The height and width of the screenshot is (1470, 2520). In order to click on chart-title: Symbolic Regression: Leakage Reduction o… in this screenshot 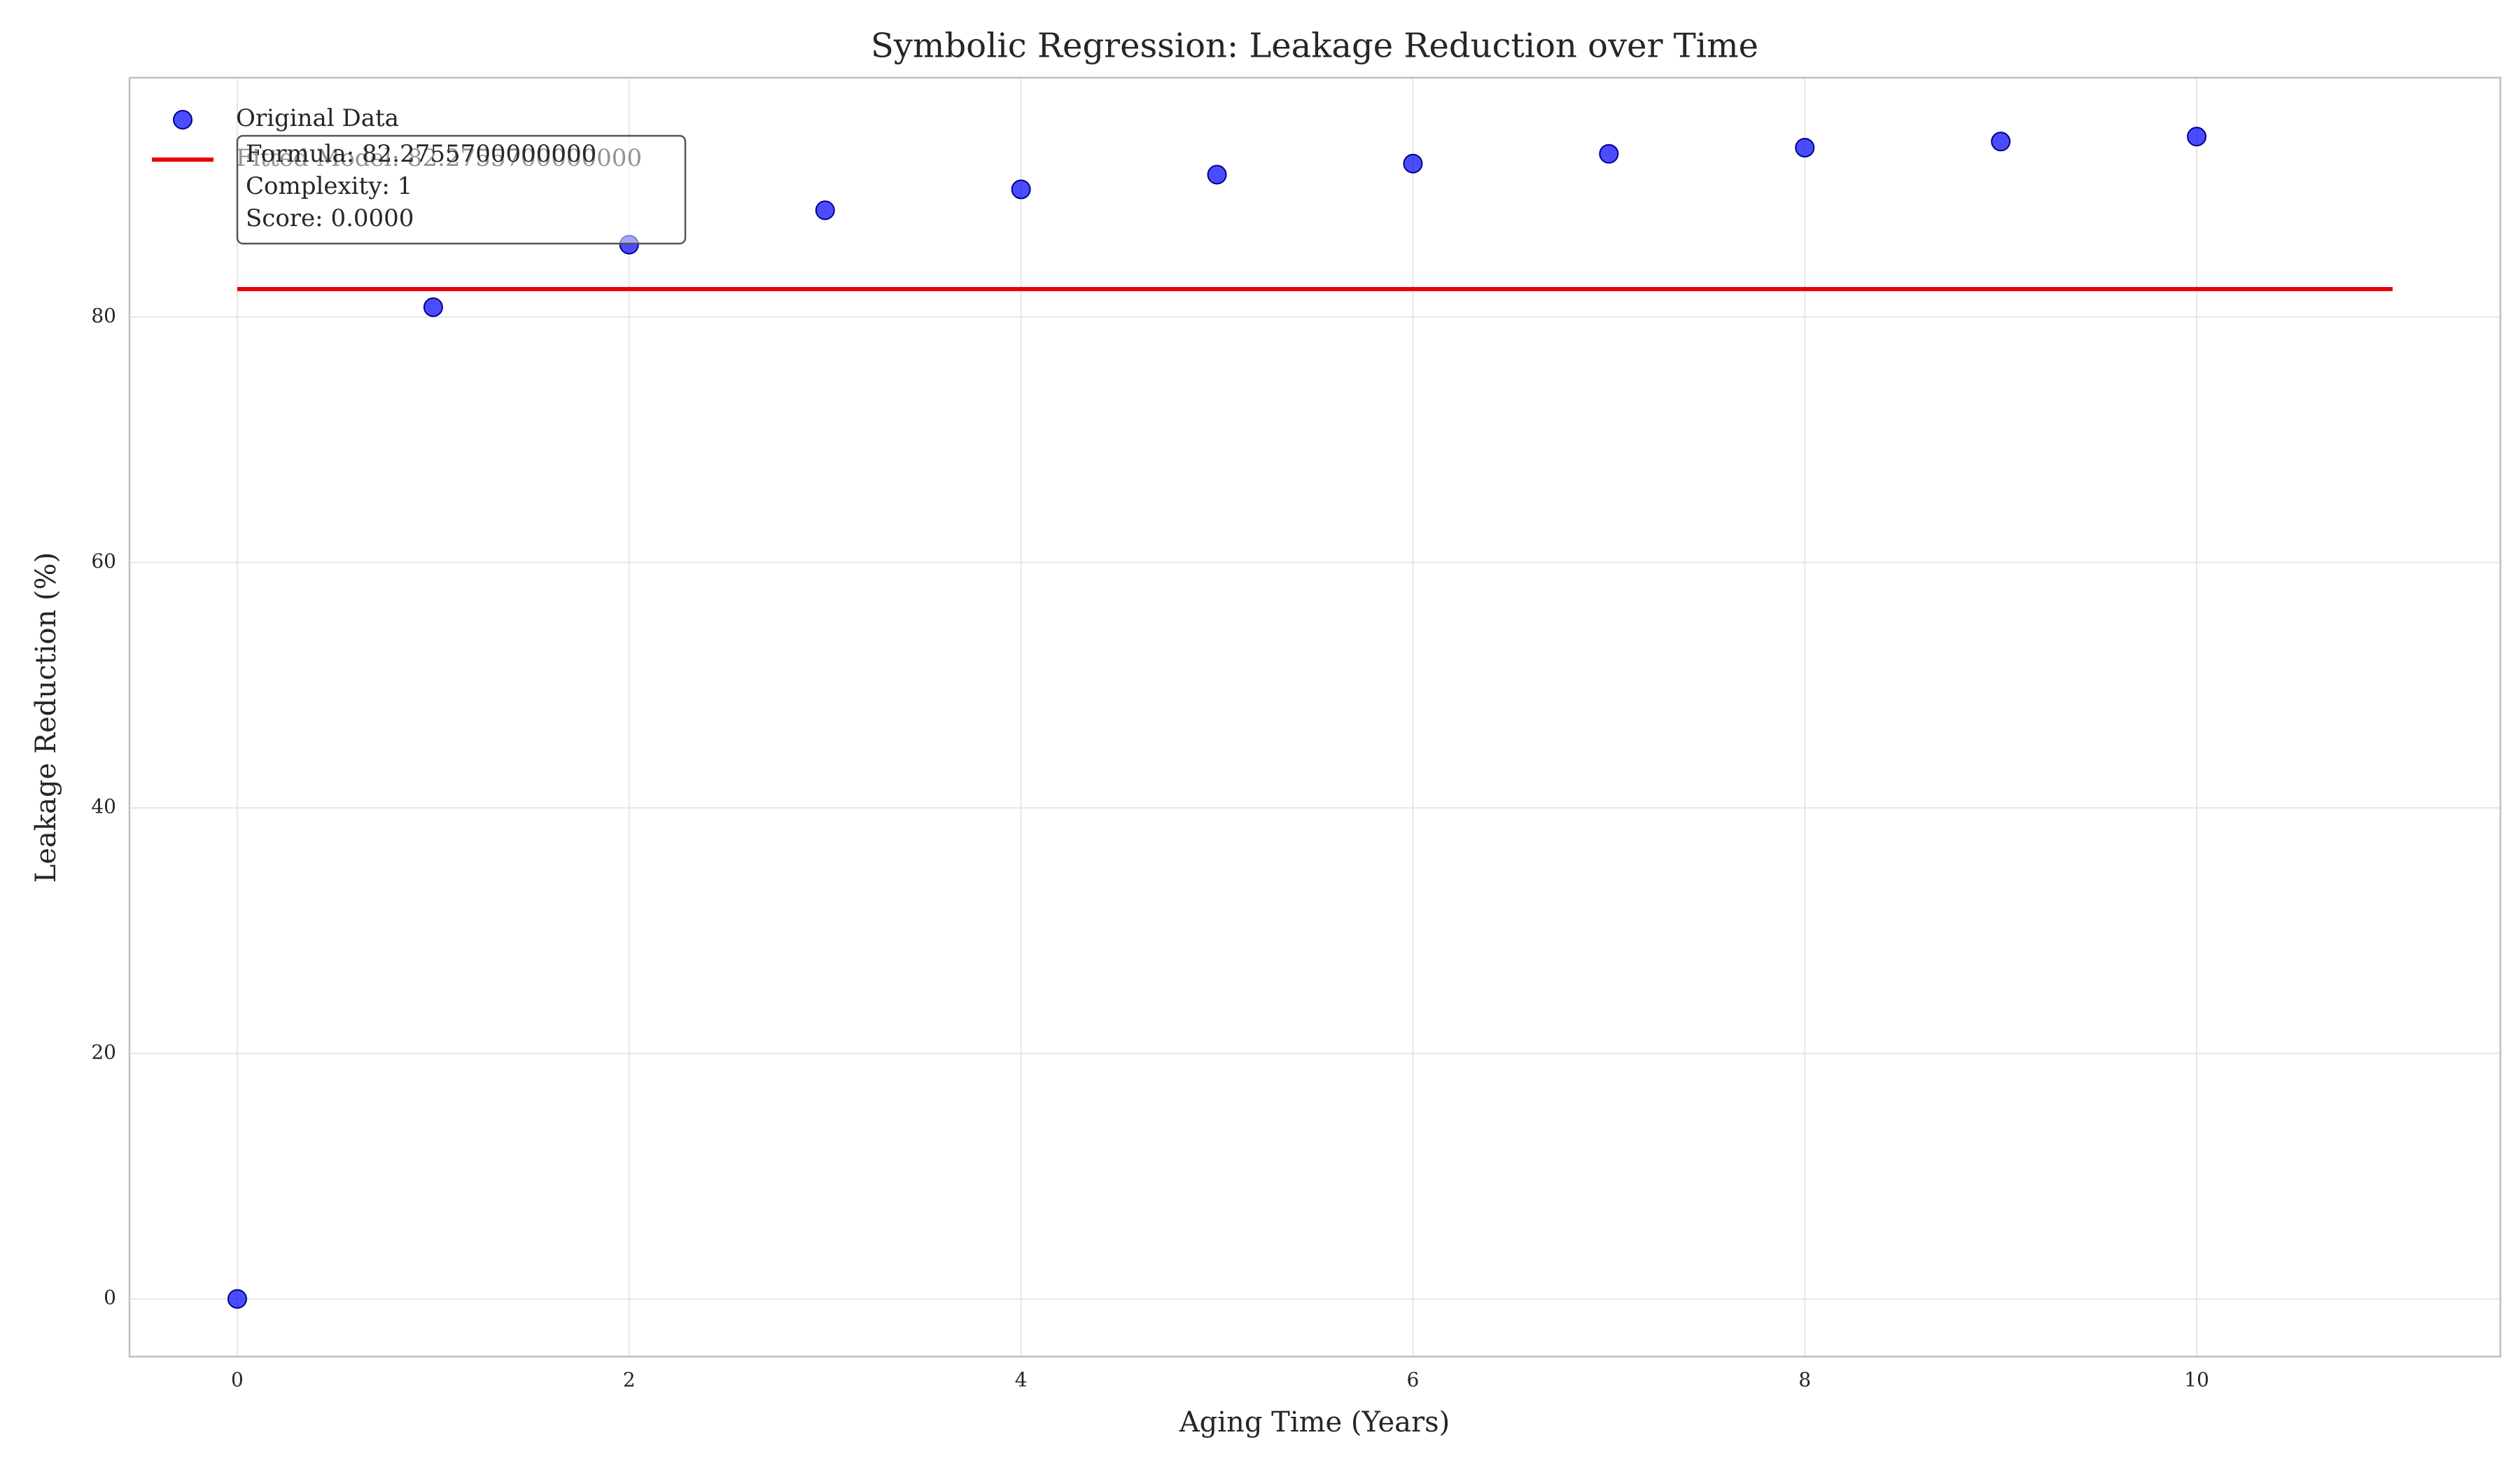, I will do `click(1314, 46)`.